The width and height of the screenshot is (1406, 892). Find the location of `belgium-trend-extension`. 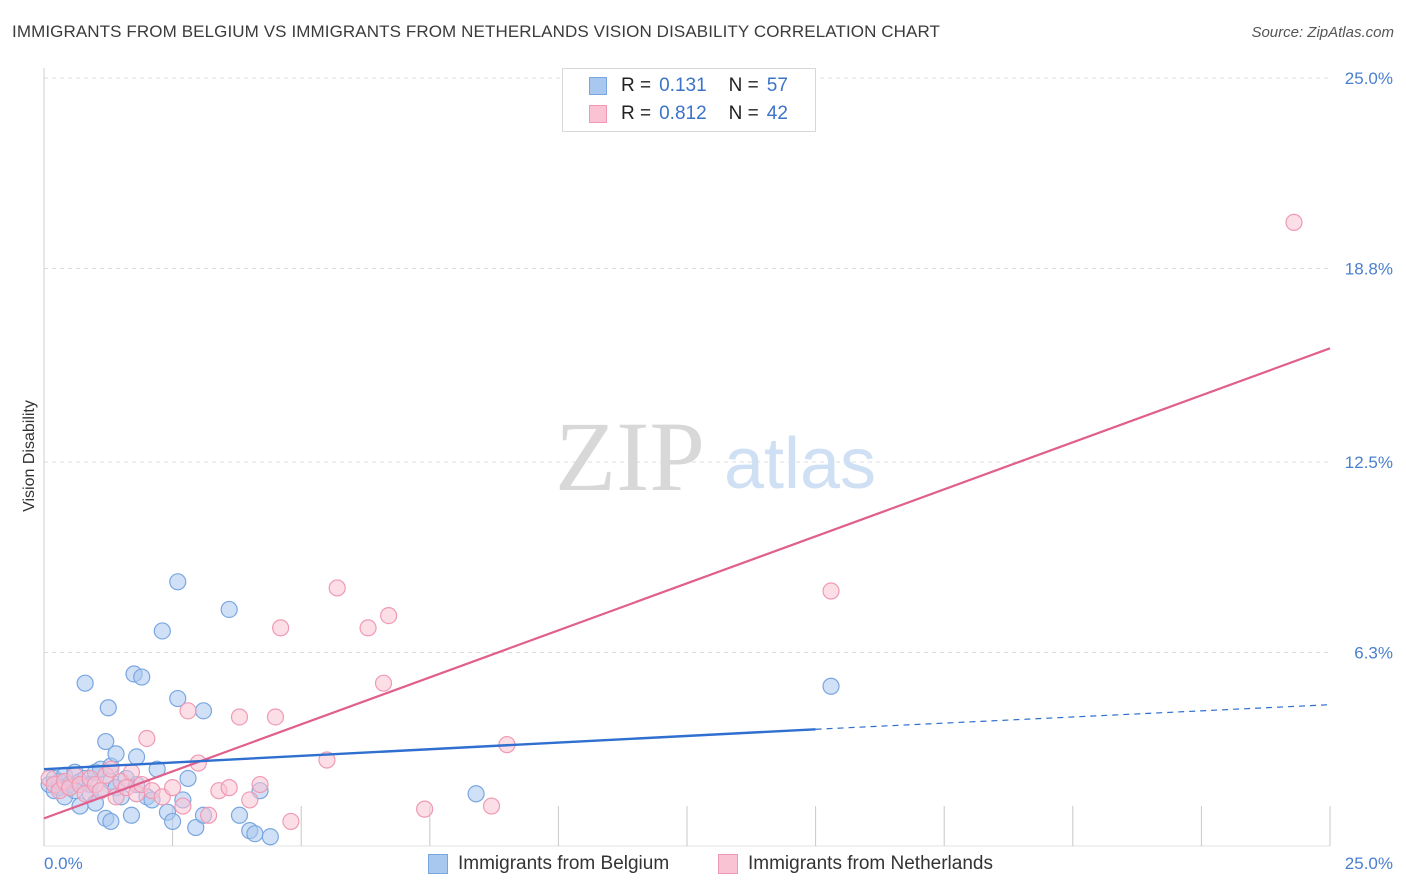

belgium-trend-extension is located at coordinates (1073, 717).